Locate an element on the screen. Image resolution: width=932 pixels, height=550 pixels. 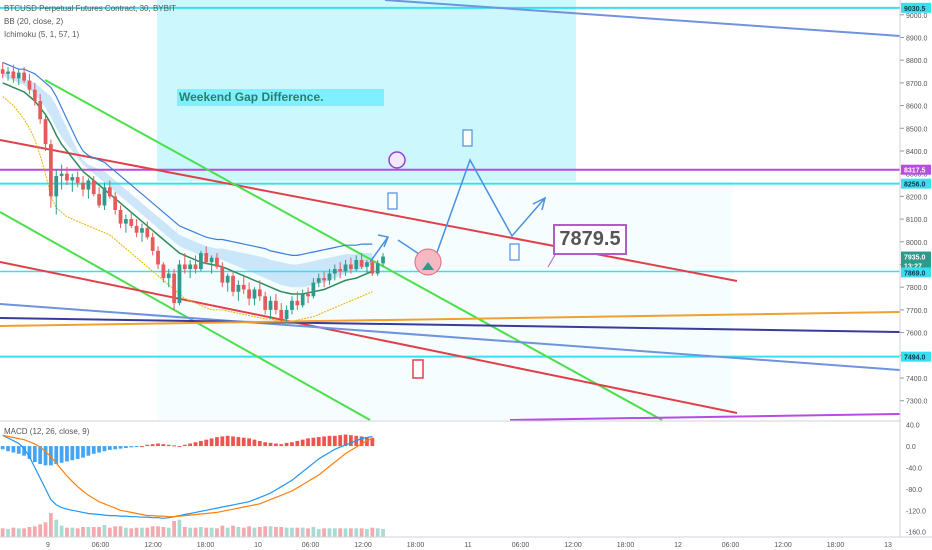
weekend-gap-annotation: Weekend Gap Difference. is located at coordinates (280, 97).